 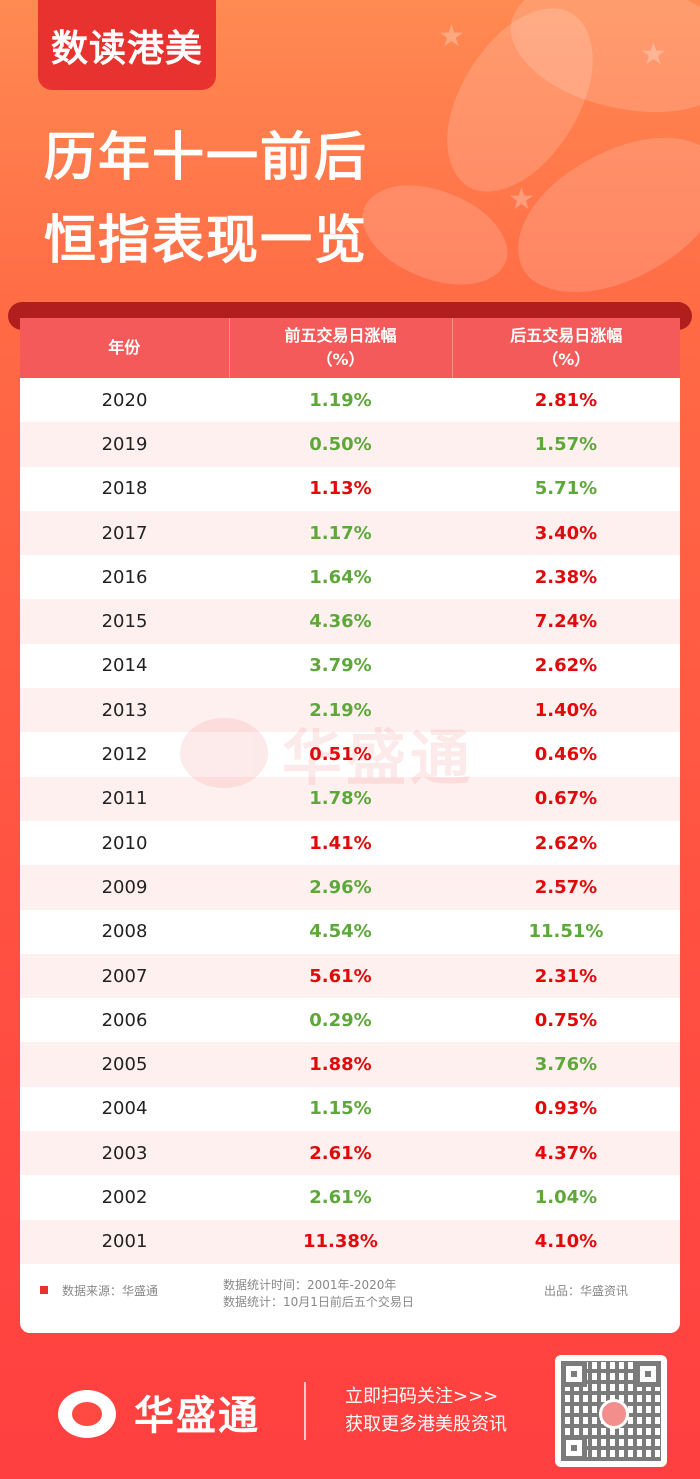 I want to click on footer-cta-line-1: 立即扫码关注>>>, so click(x=422, y=1396).